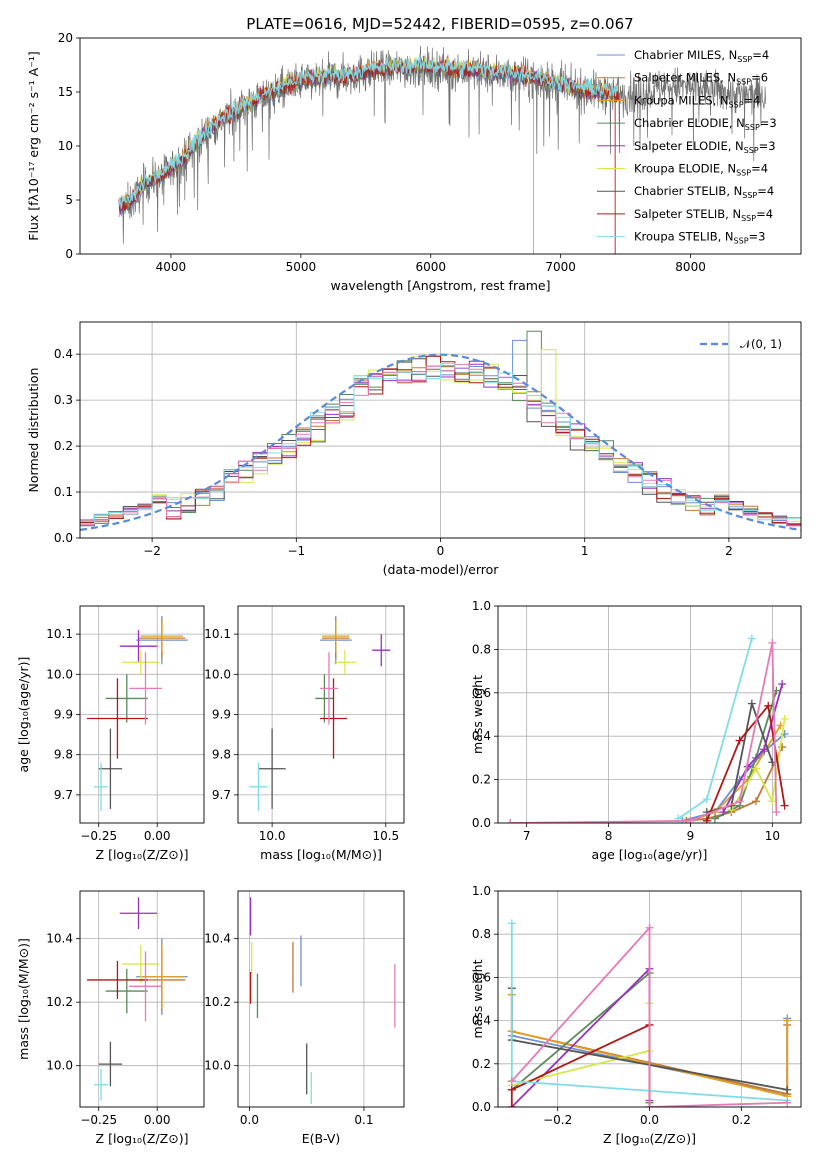 The height and width of the screenshot is (1170, 819). Describe the element at coordinates (23, 999) in the screenshot. I see `y-axis-label: mass [log₁₀(M/M⊙)]` at that location.